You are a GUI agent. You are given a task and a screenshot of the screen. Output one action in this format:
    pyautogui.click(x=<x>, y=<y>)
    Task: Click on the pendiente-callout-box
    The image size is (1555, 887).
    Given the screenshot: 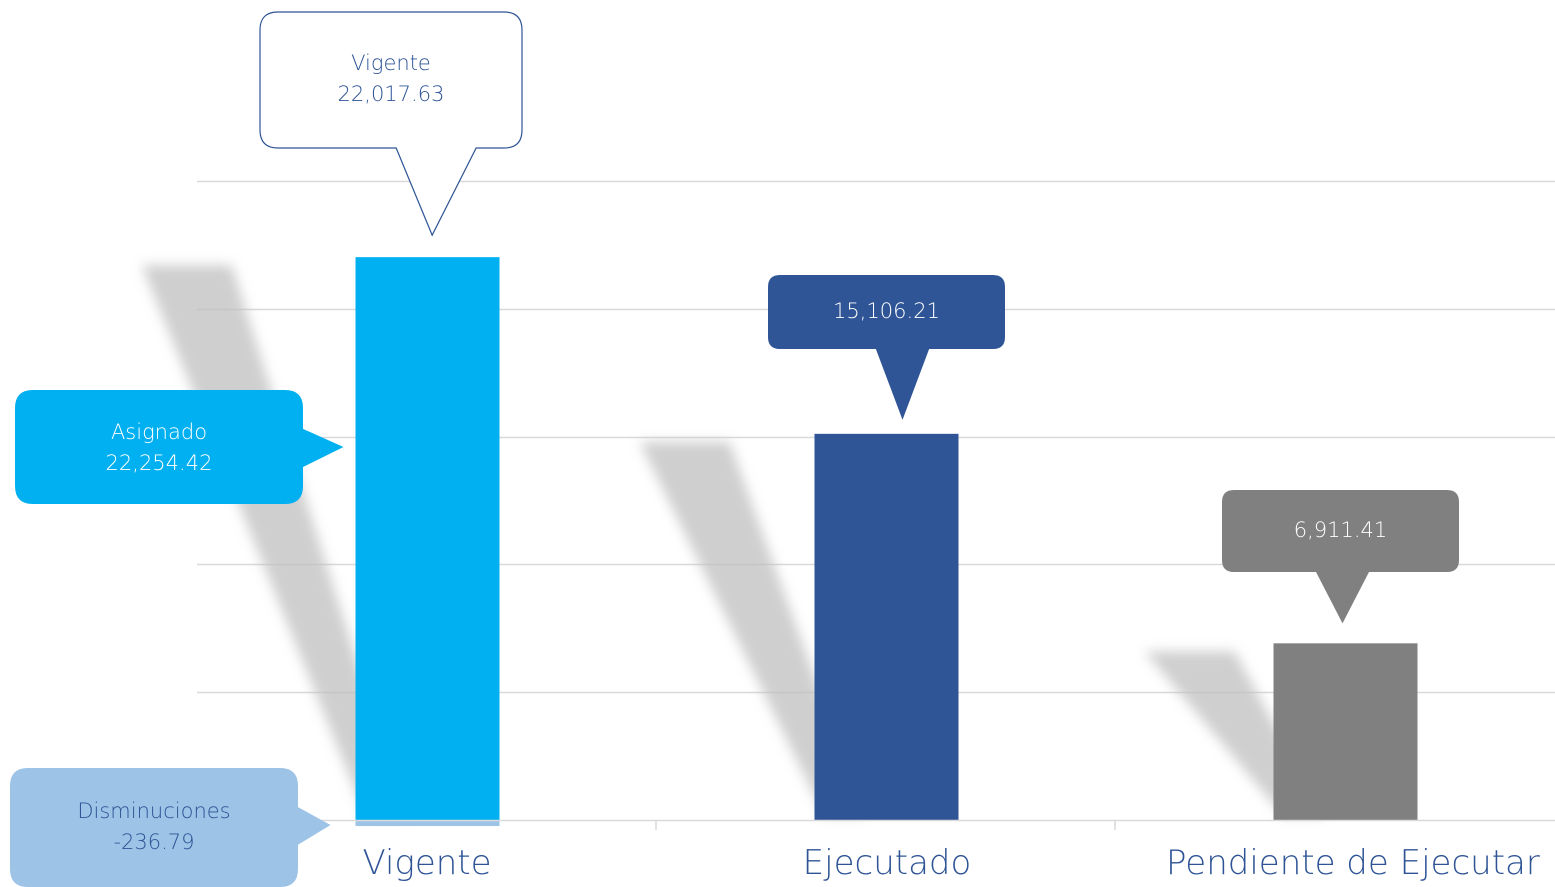 What is the action you would take?
    pyautogui.click(x=1340, y=531)
    